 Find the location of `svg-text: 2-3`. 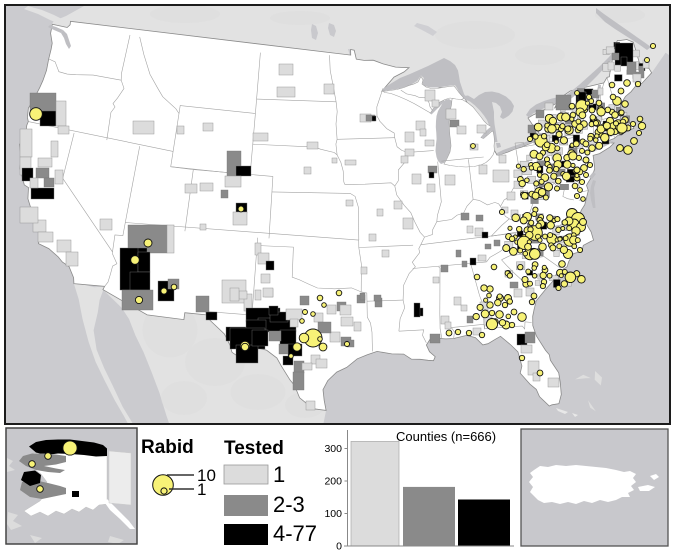

svg-text: 2-3 is located at coordinates (289, 504).